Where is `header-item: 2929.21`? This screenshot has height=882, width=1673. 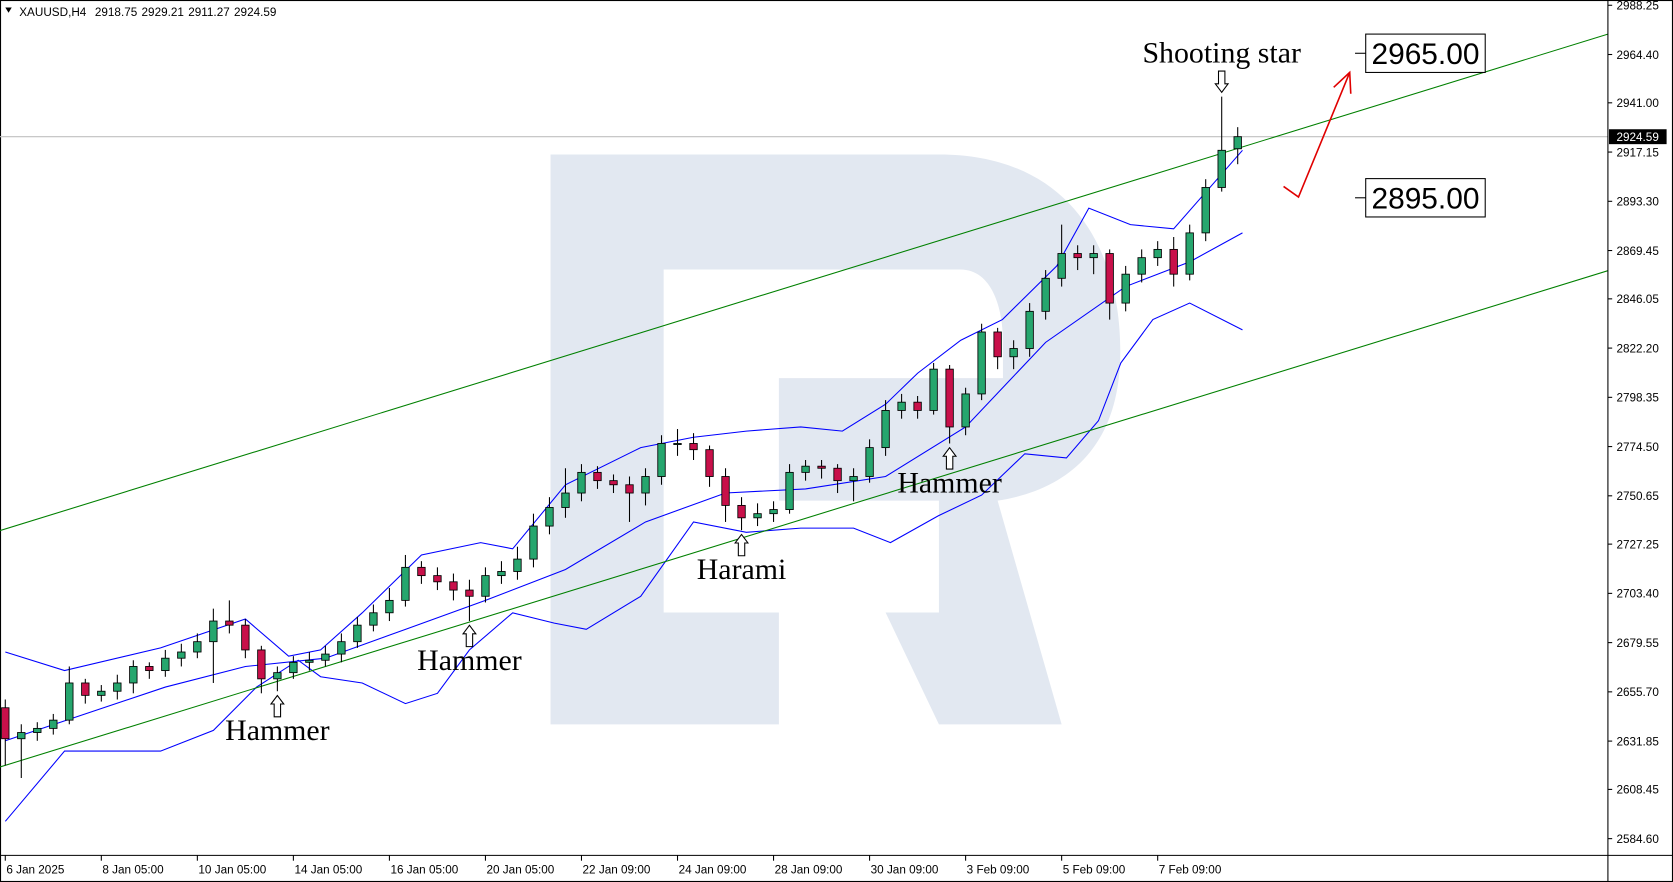
header-item: 2929.21 is located at coordinates (163, 12).